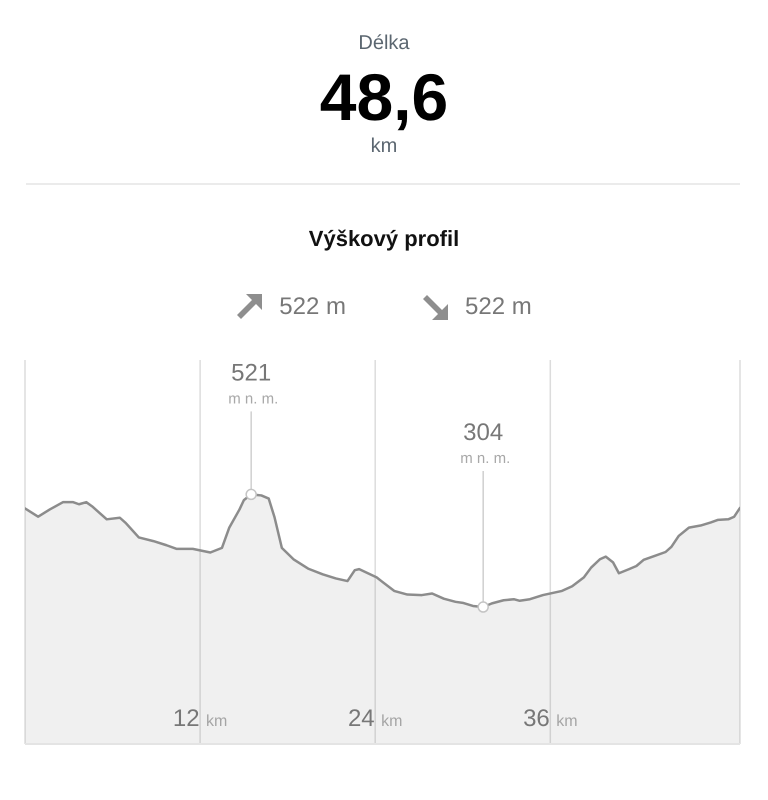 The image size is (768, 800). Describe the element at coordinates (384, 43) in the screenshot. I see `text: Délka` at that location.